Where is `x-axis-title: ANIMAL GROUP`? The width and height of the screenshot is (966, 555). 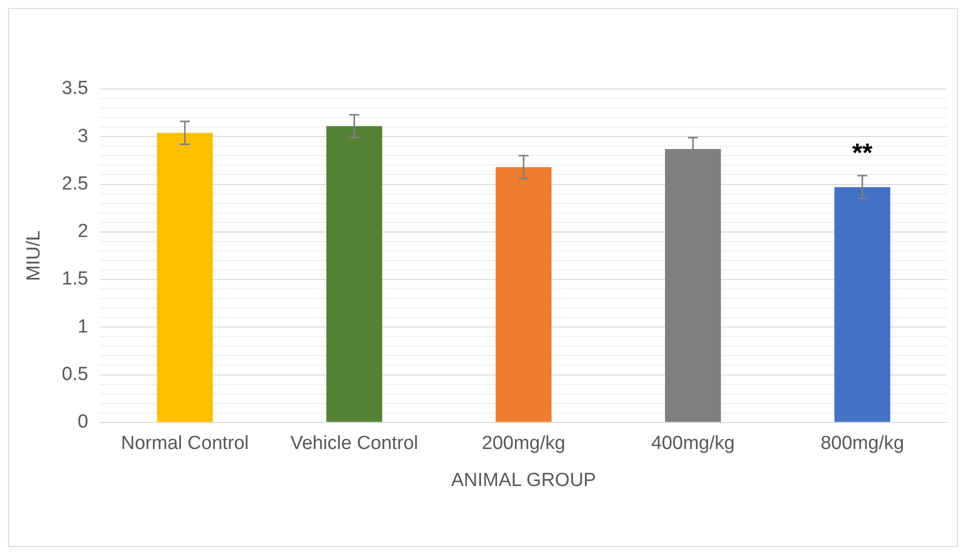
x-axis-title: ANIMAL GROUP is located at coordinates (523, 480).